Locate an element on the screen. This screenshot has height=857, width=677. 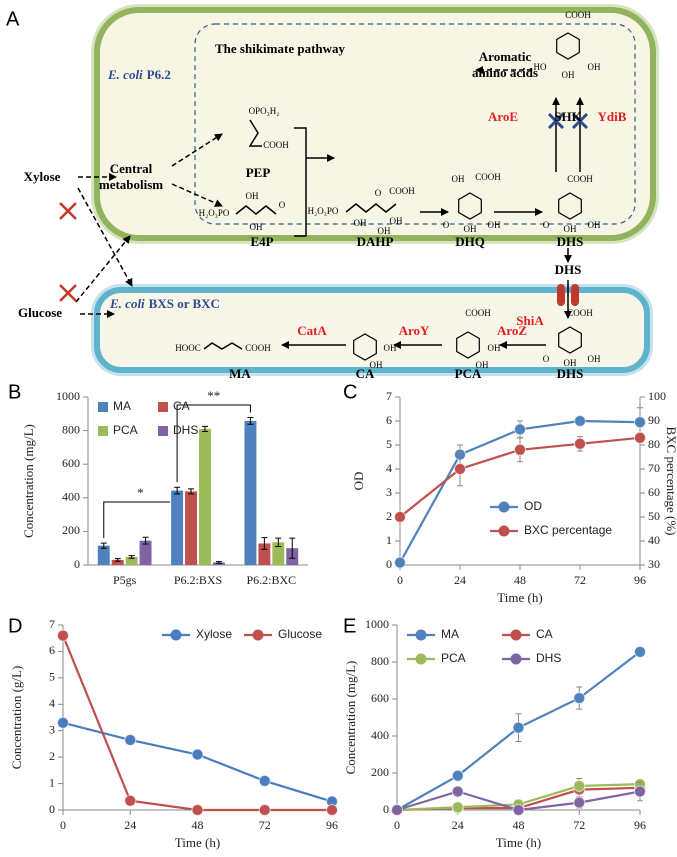
x-tick-label: P6.2:BXS is located at coordinates (198, 580).